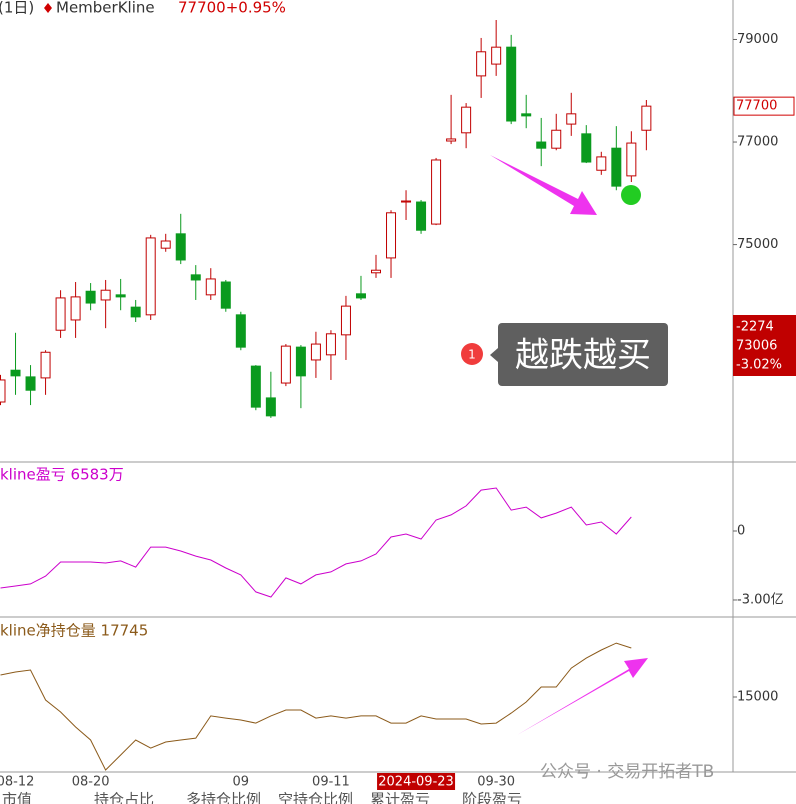 The width and height of the screenshot is (796, 804). I want to click on x-tick-label: 08-20, so click(91, 782).